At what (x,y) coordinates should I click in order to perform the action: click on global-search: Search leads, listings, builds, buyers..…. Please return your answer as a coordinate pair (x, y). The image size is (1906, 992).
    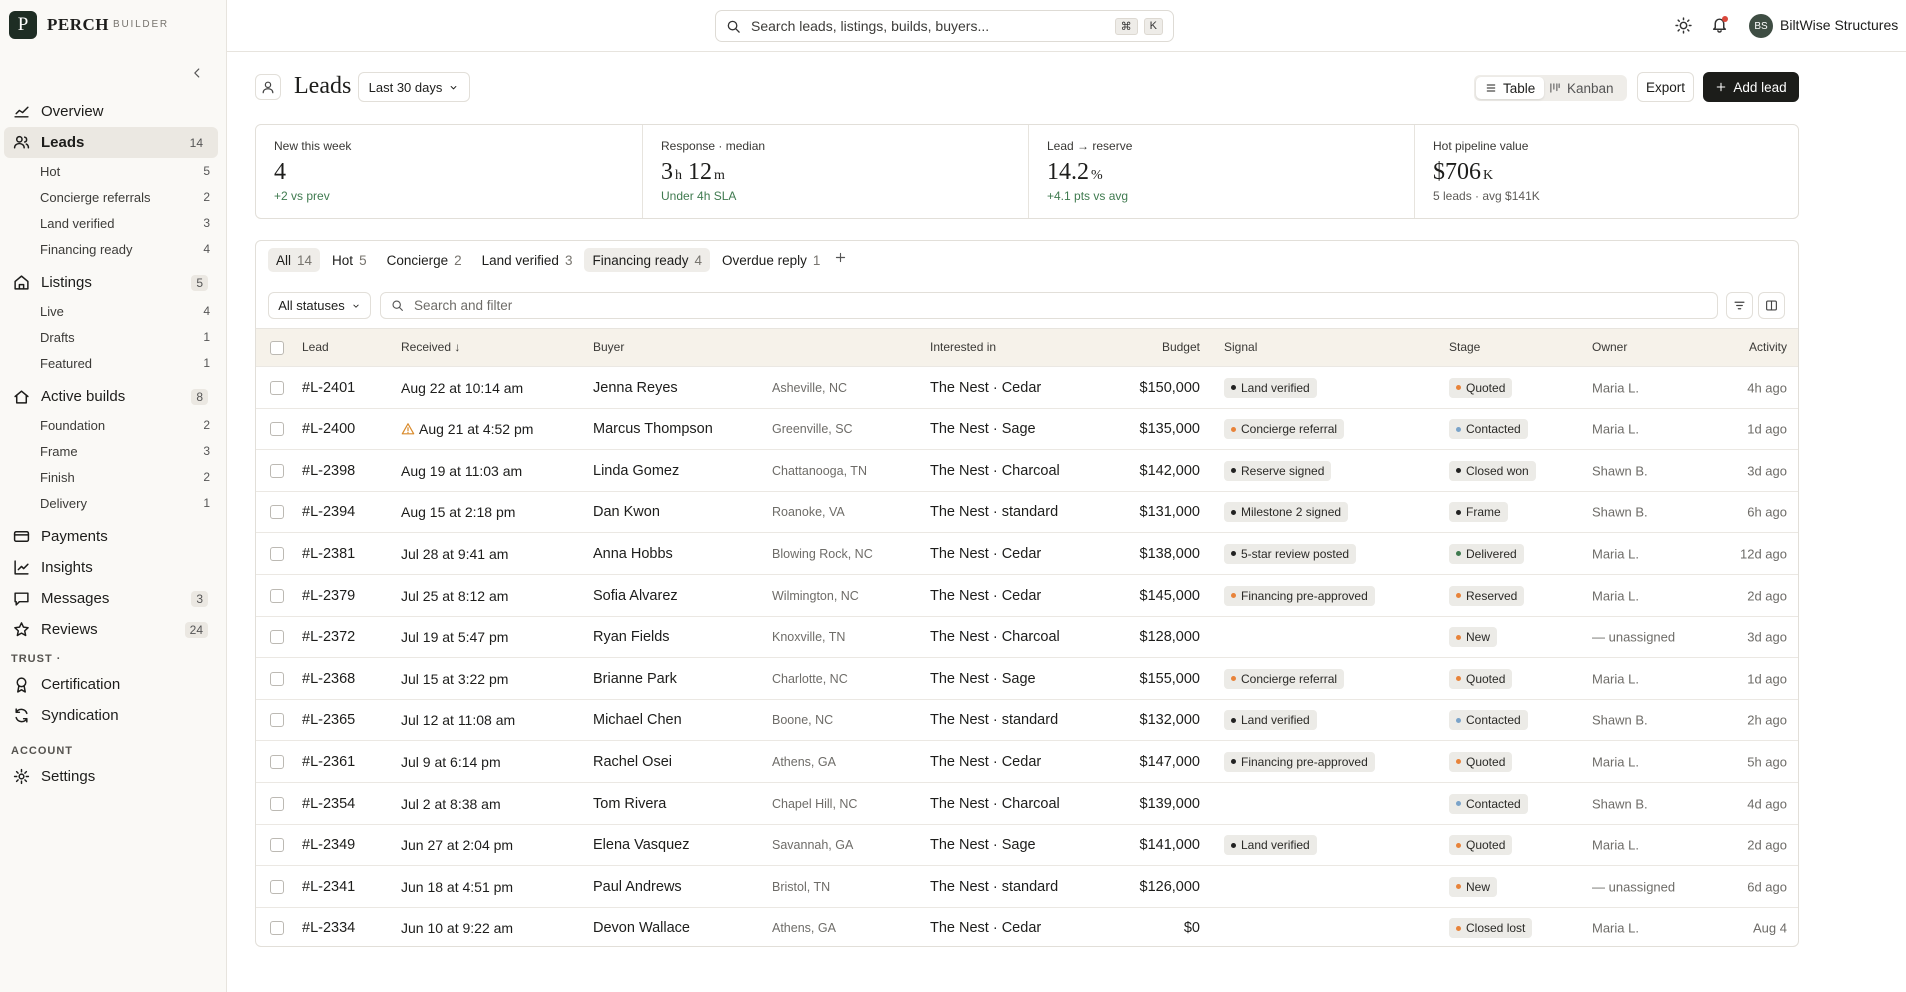
    Looking at the image, I should click on (944, 26).